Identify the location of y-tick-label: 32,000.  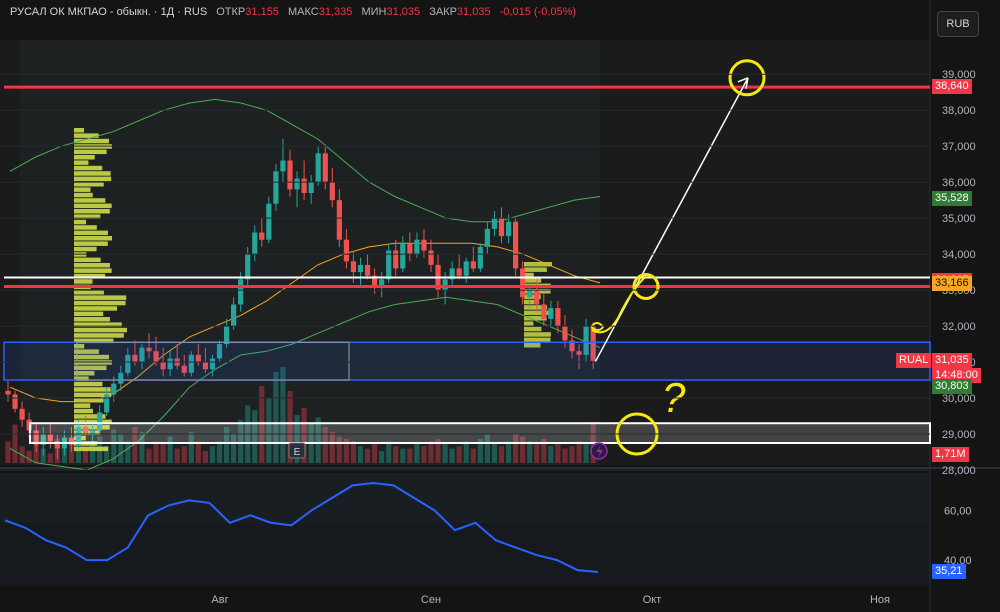
(959, 327).